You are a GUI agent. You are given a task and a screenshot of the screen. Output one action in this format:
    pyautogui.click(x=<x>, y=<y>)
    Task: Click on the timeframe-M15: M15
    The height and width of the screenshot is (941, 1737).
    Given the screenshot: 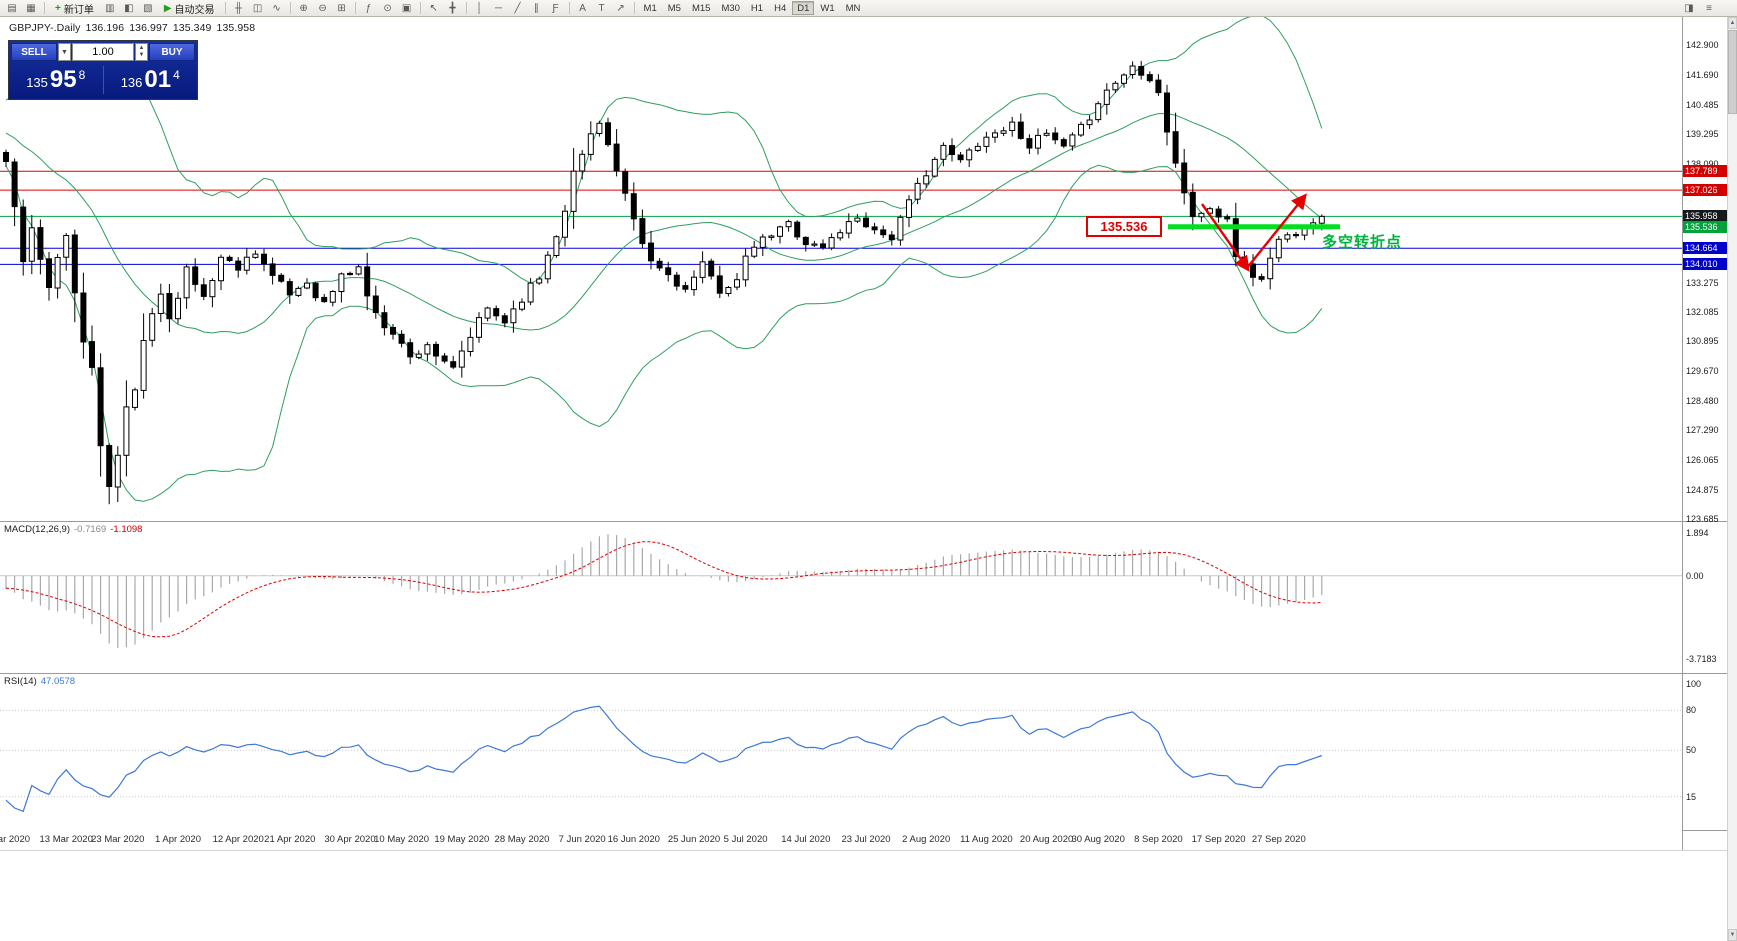 What is the action you would take?
    pyautogui.click(x=701, y=8)
    